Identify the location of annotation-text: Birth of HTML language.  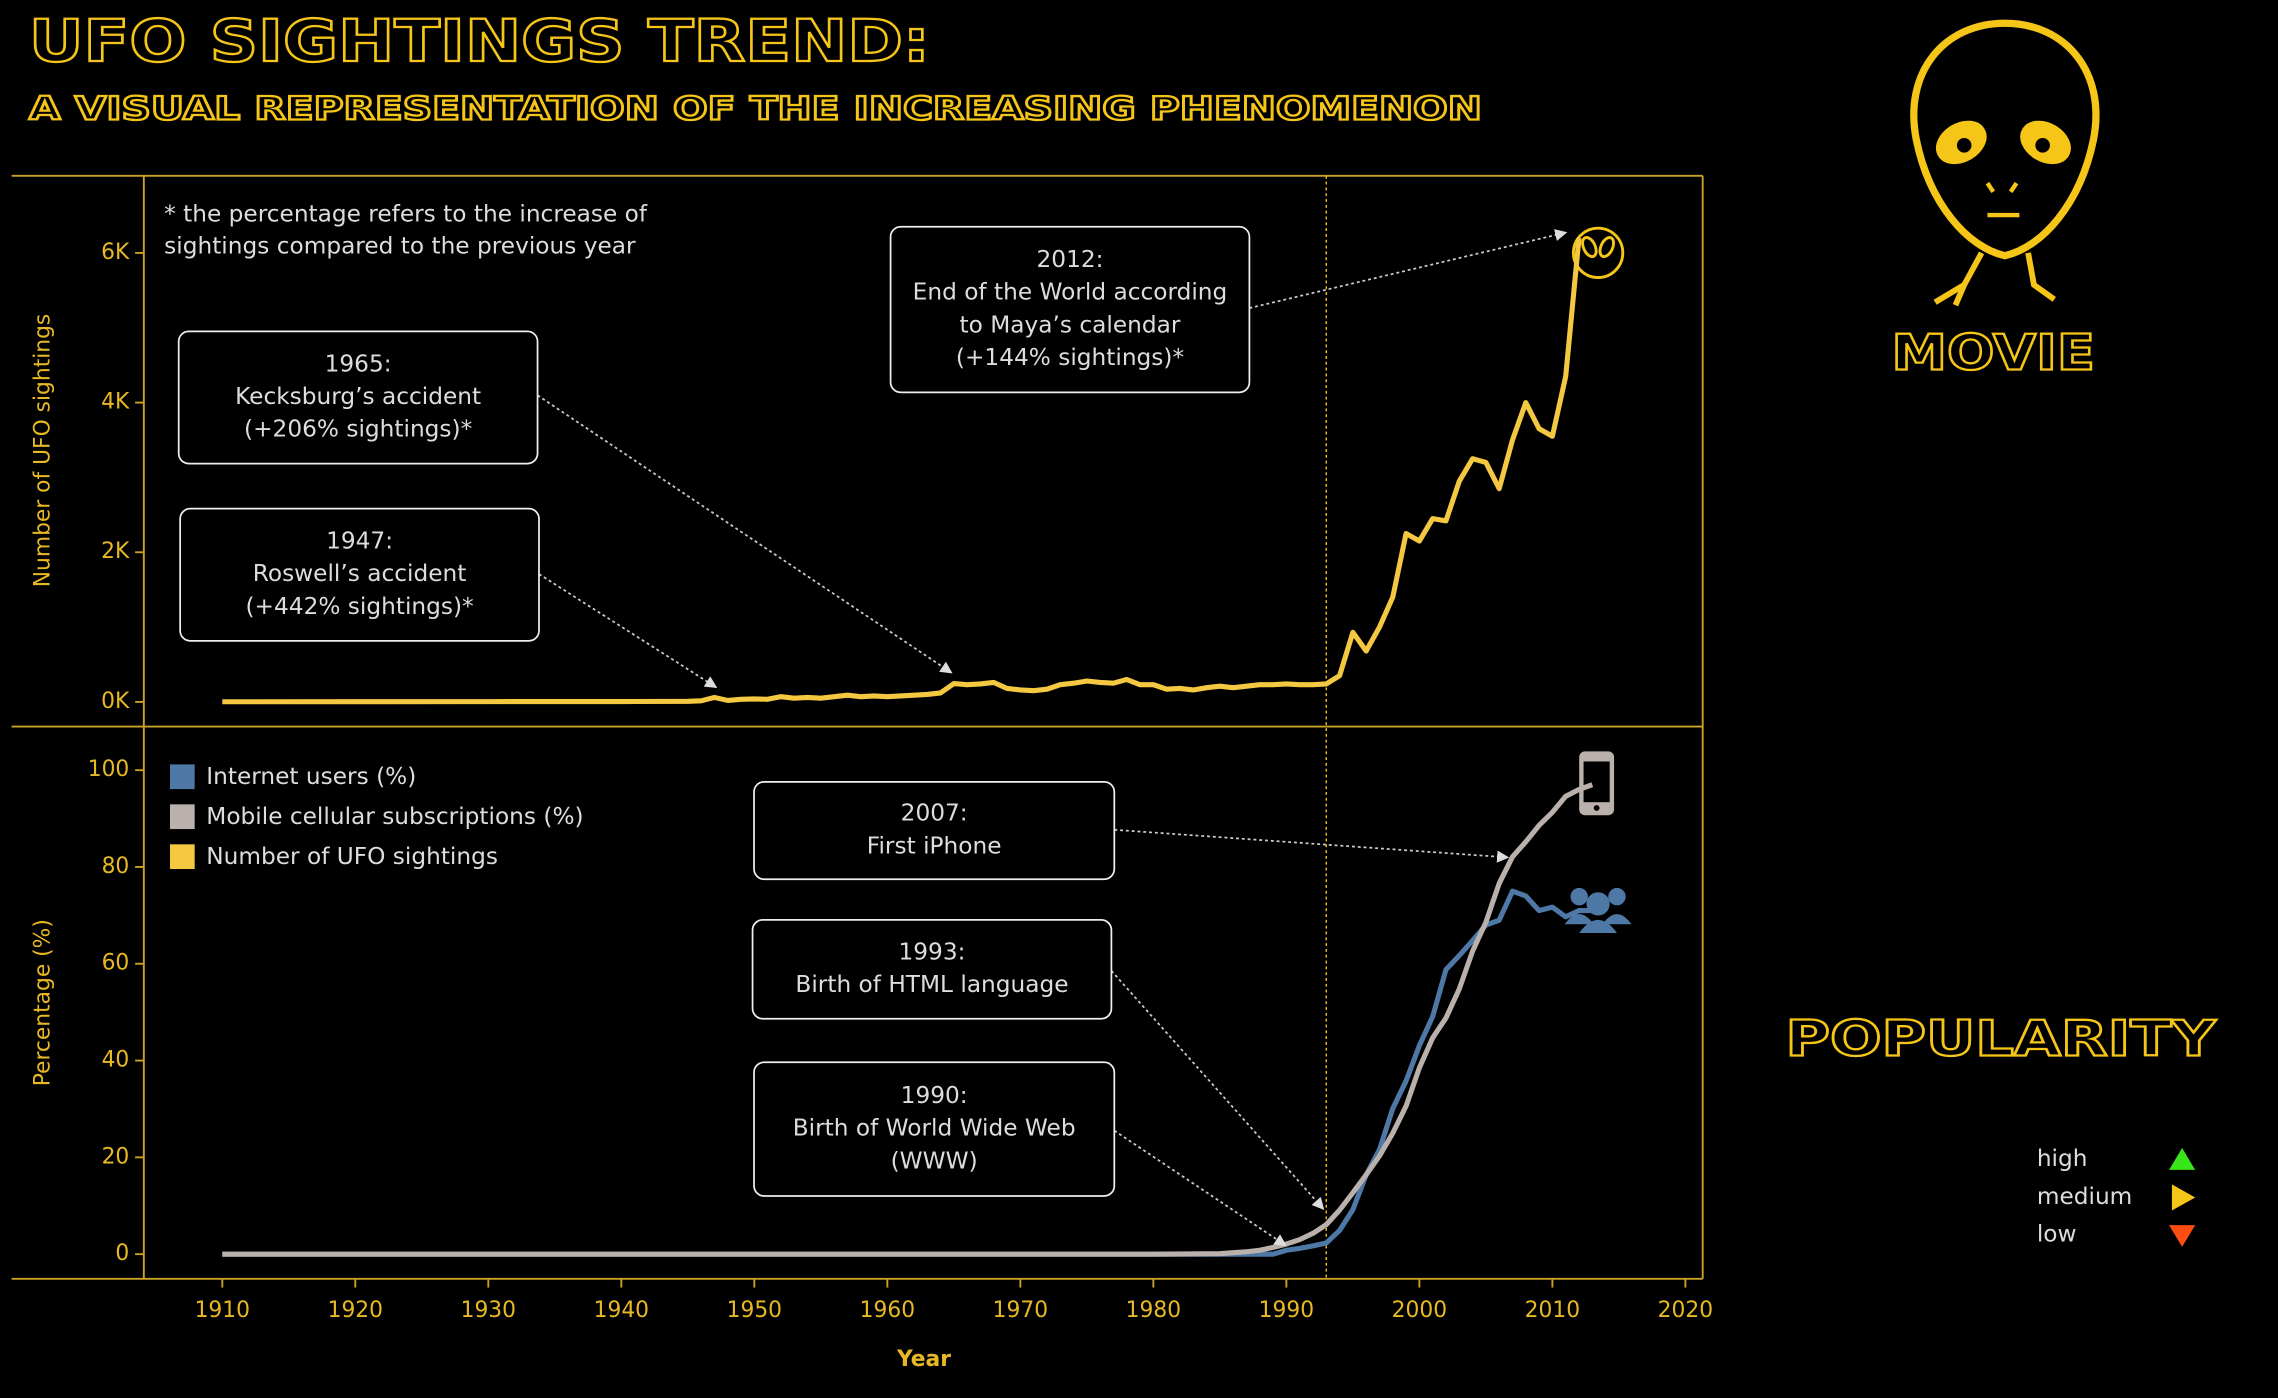
(931, 984).